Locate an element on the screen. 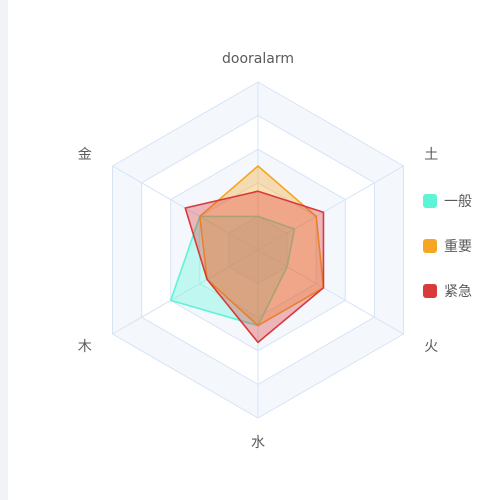 This screenshot has width=500, height=500. legend-item-0: 一般 is located at coordinates (447, 202).